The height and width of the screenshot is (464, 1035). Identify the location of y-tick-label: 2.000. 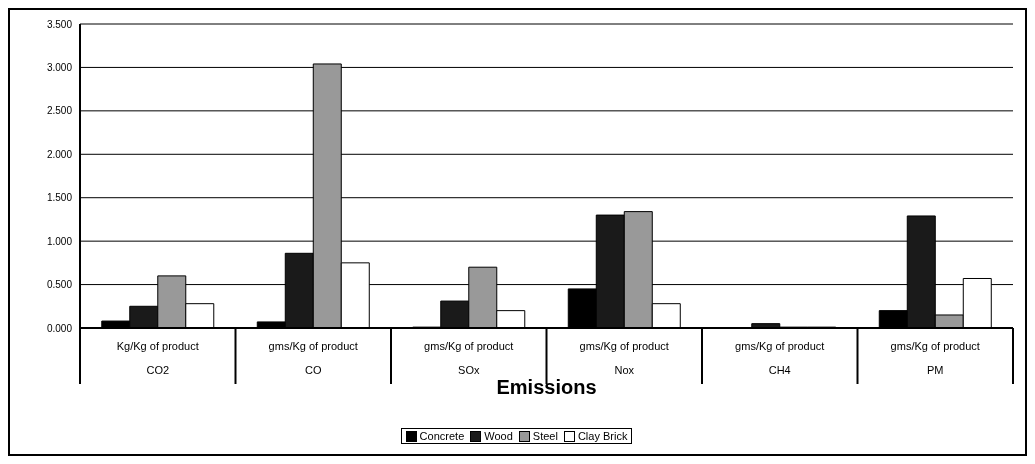
(59, 154).